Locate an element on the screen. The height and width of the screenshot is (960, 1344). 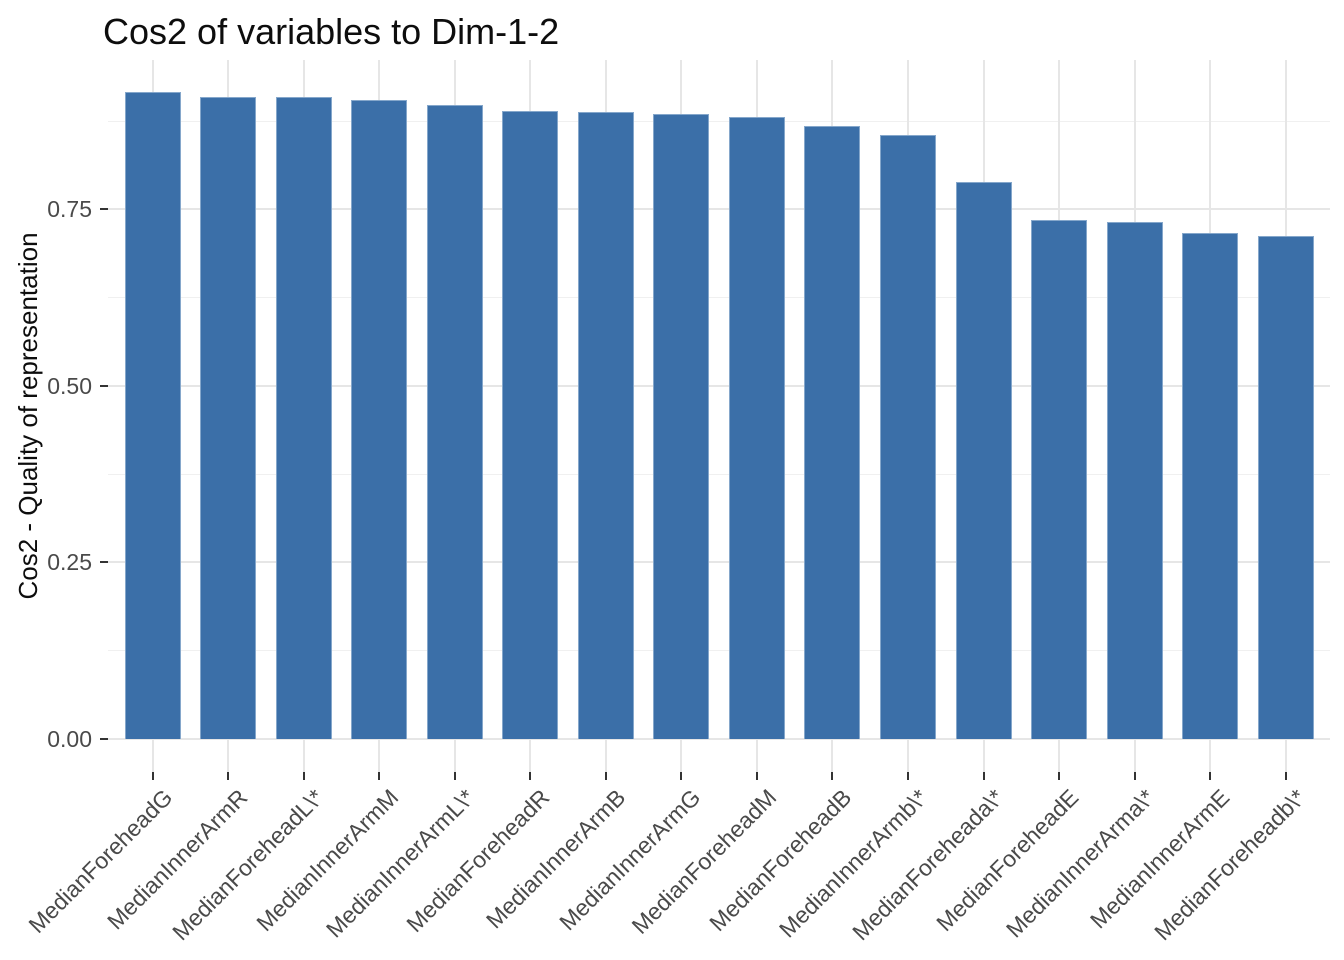
y-axis-title: Cos2 - Quality of representation is located at coordinates (28, 416).